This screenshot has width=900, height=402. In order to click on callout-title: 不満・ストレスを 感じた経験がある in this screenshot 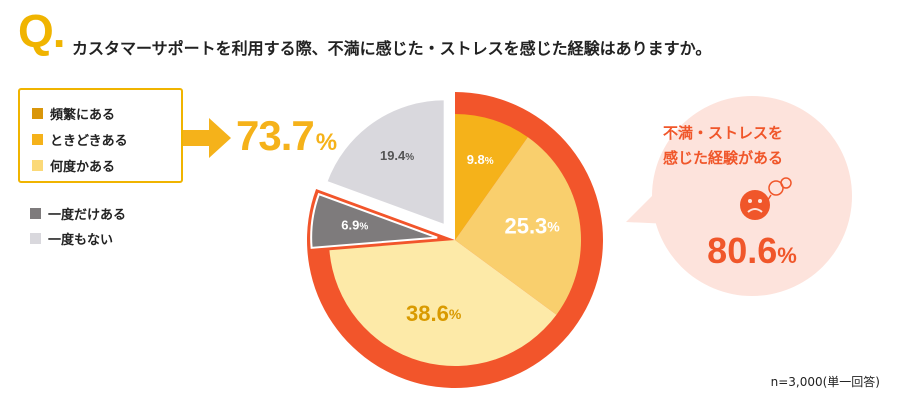, I will do `click(722, 145)`.